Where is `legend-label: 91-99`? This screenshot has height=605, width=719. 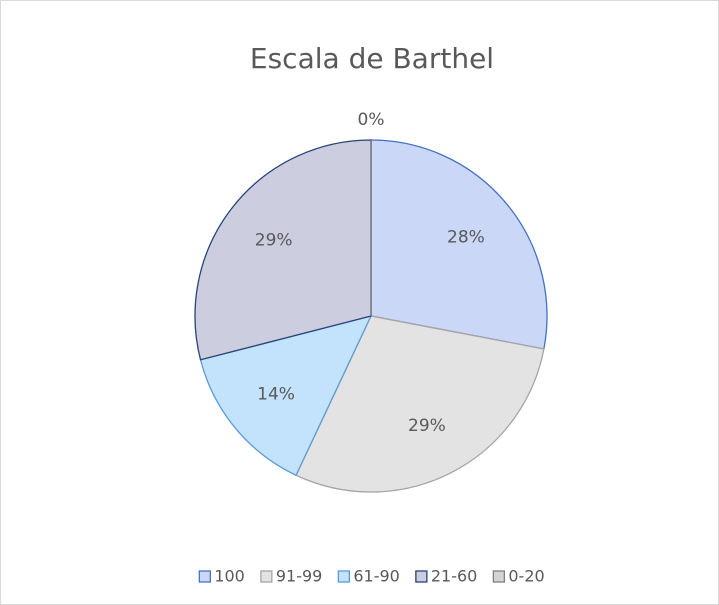 legend-label: 91-99 is located at coordinates (299, 576).